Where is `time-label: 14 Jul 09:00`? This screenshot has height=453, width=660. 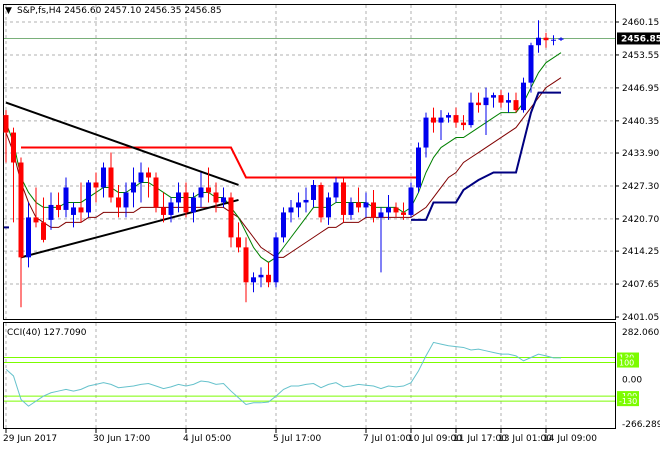
time-label: 14 Jul 09:00 is located at coordinates (570, 439).